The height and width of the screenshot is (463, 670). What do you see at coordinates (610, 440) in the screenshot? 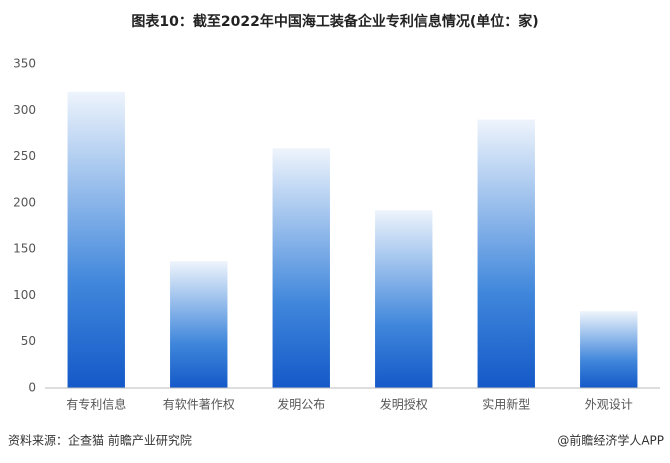
I see `credit: @前瞻经济学人APP` at bounding box center [610, 440].